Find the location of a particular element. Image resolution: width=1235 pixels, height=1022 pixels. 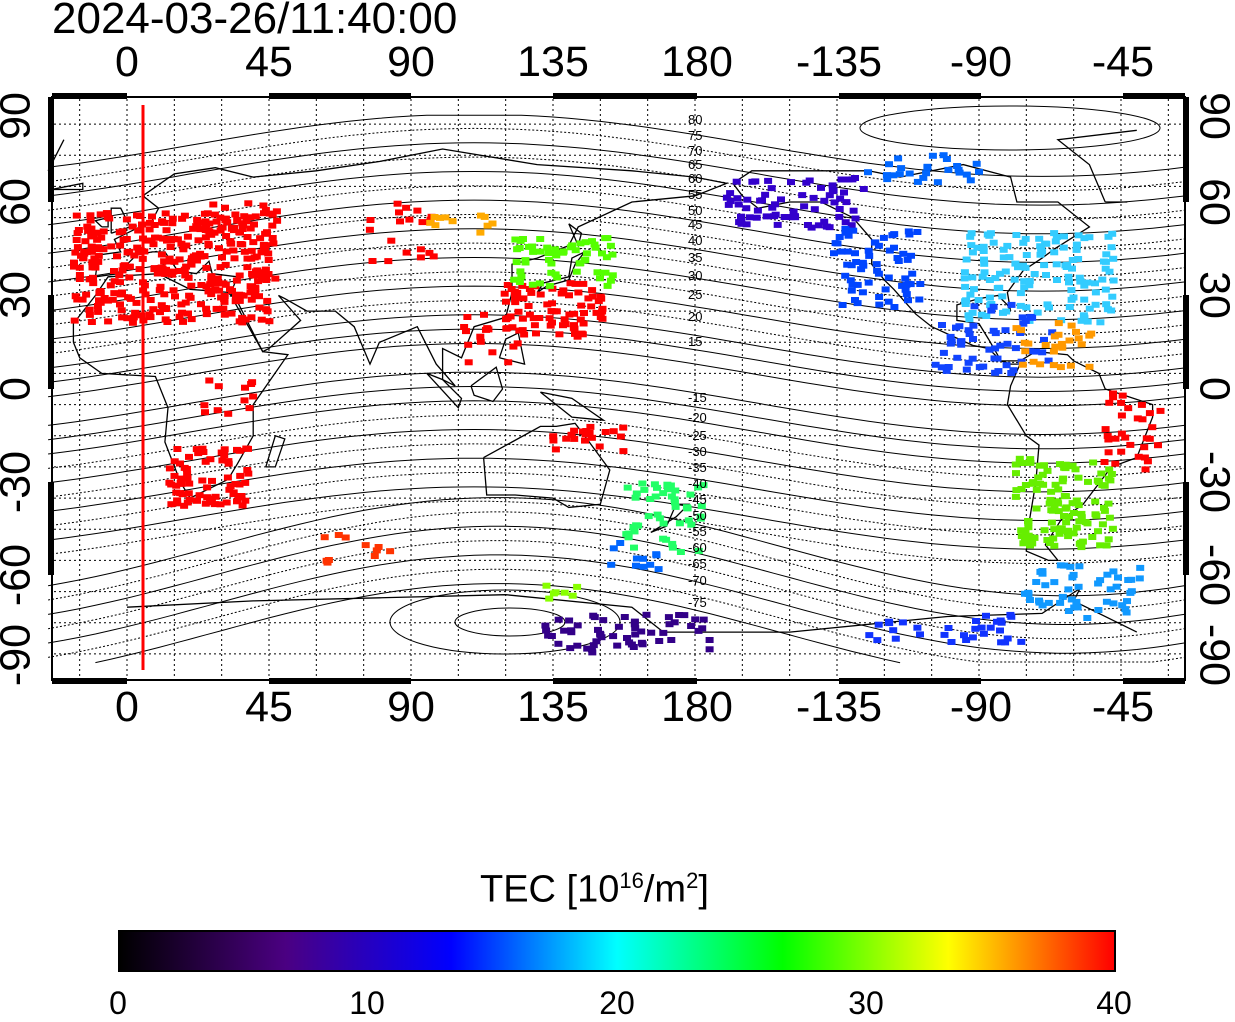

contour-label: 30 is located at coordinates (695, 275).